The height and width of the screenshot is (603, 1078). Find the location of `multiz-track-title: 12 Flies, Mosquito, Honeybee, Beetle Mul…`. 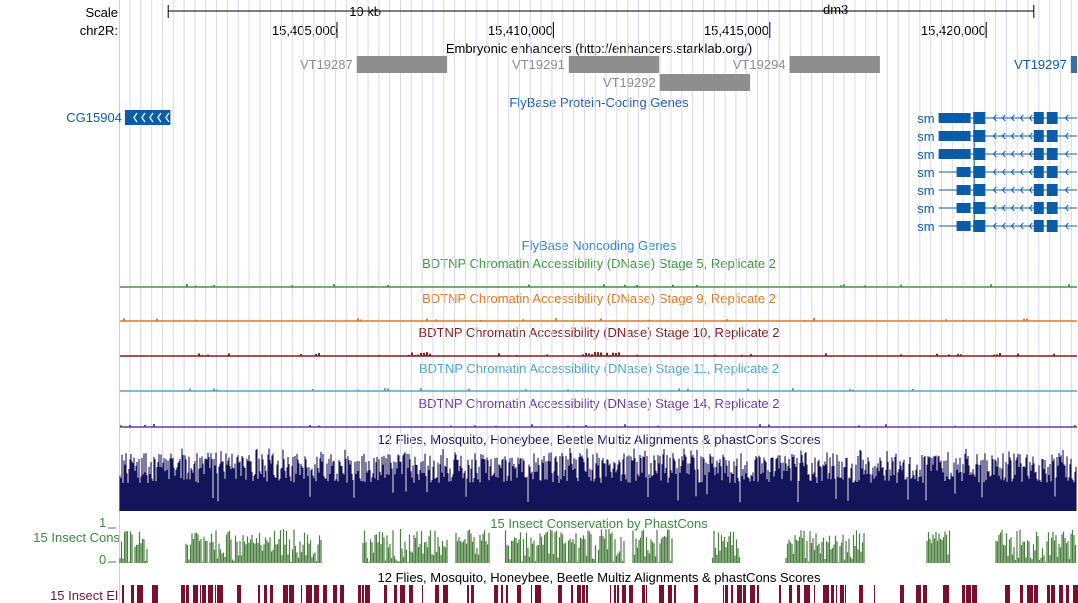

multiz-track-title: 12 Flies, Mosquito, Honeybee, Beetle Mul… is located at coordinates (599, 439).